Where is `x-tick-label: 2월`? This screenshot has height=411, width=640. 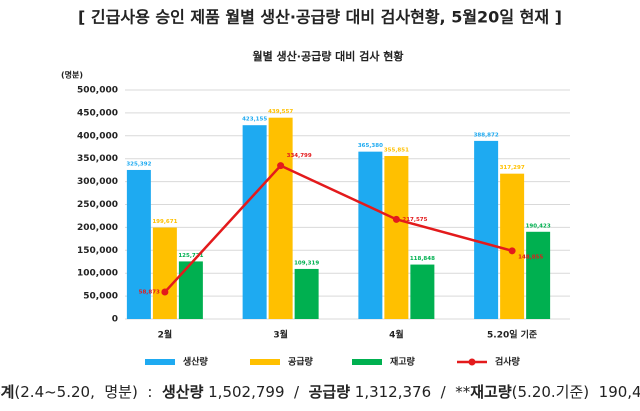
x-tick-label: 2월 is located at coordinates (165, 335).